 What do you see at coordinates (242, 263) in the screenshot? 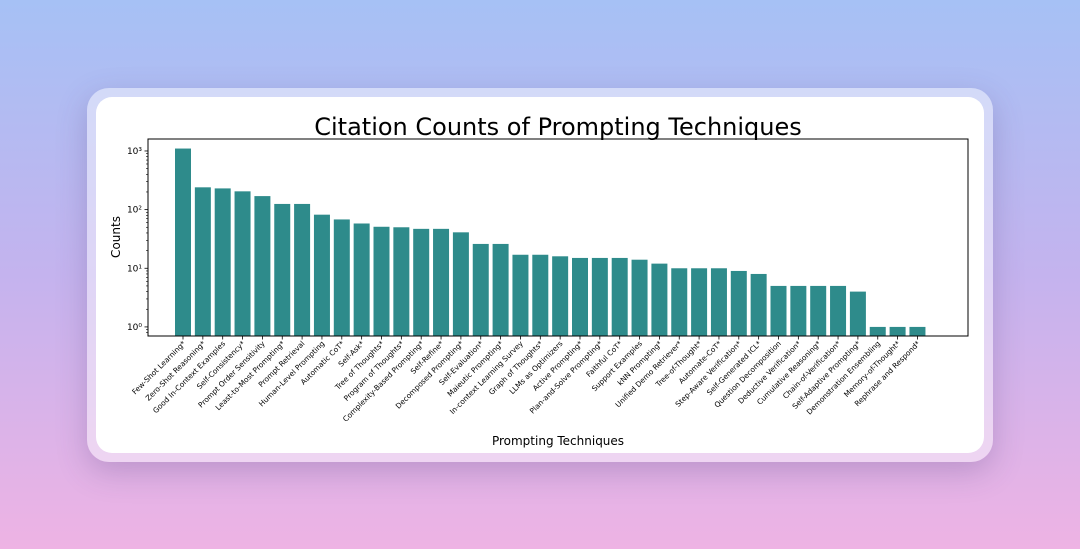
I see `bar-self-consistency` at bounding box center [242, 263].